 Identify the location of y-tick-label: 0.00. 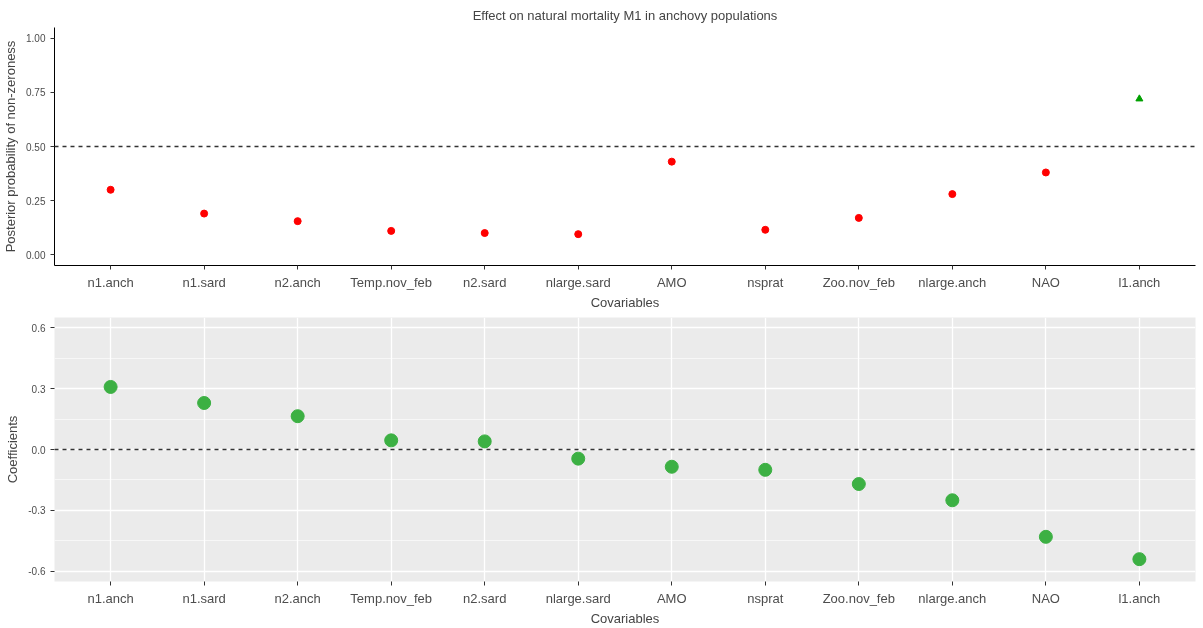
(36, 255).